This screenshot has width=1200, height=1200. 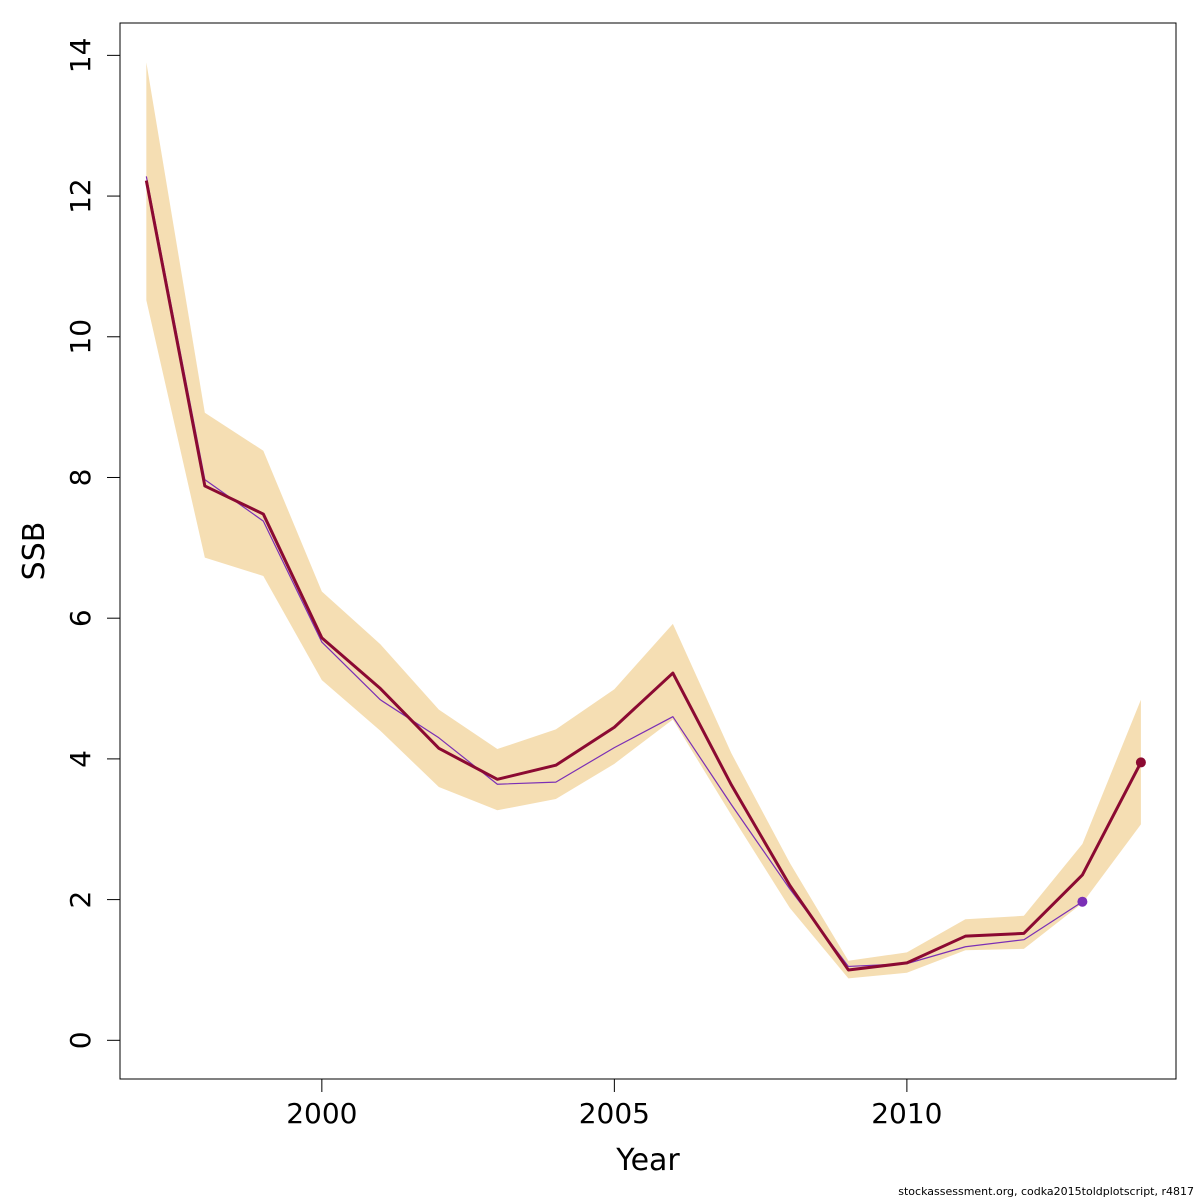 What do you see at coordinates (647, 1160) in the screenshot?
I see `x-axis-title: Year` at bounding box center [647, 1160].